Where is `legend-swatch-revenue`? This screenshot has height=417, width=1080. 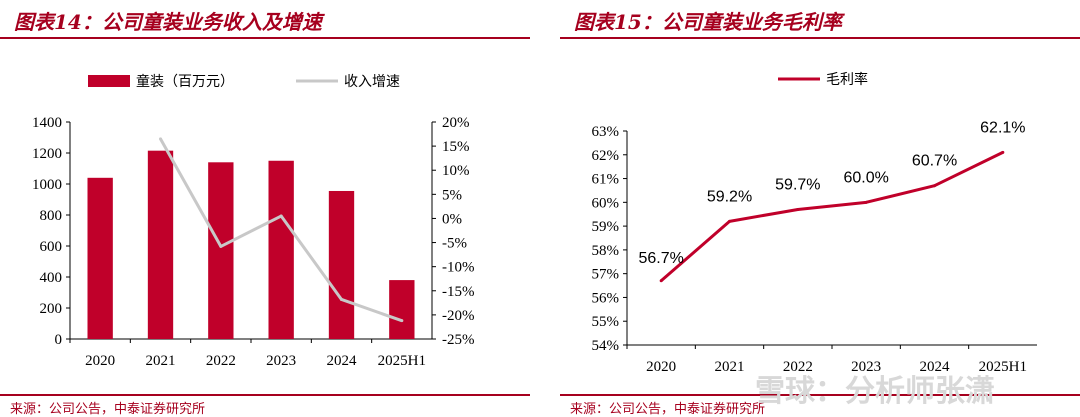 legend-swatch-revenue is located at coordinates (109, 81).